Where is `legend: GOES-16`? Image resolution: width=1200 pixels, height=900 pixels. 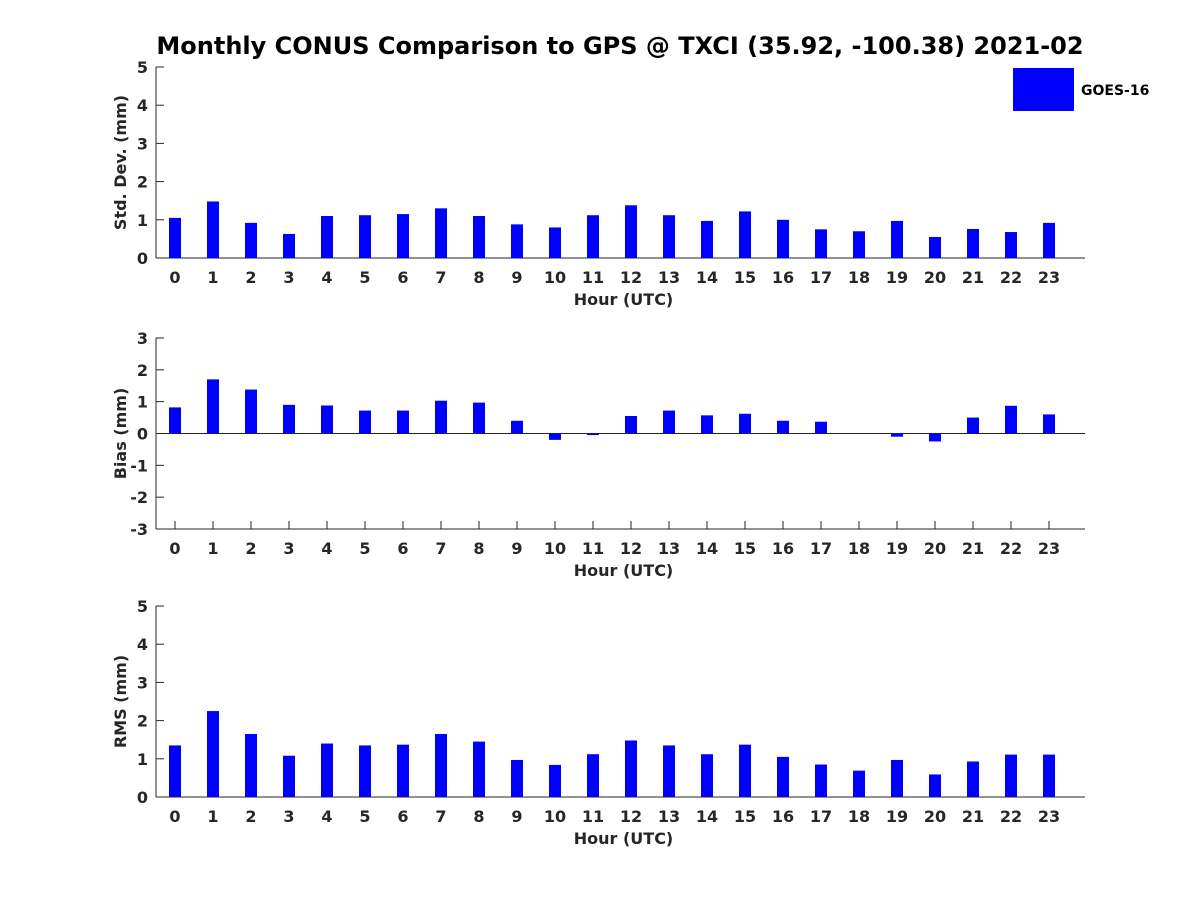 legend: GOES-16 is located at coordinates (1081, 89).